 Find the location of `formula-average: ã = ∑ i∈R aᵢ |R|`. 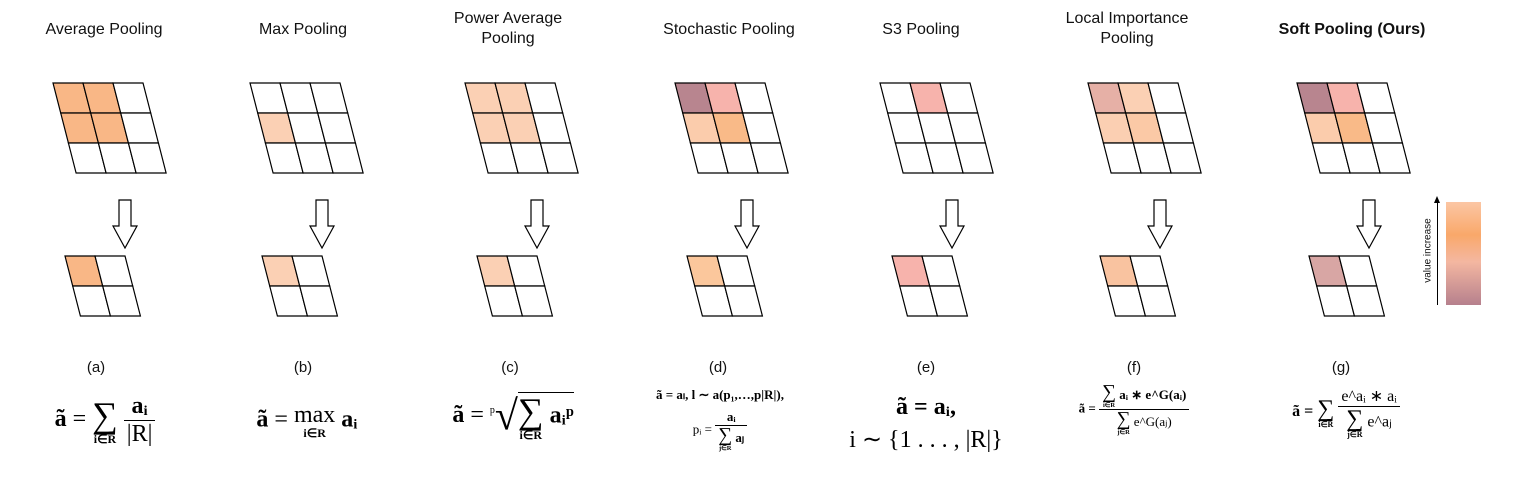

formula-average: ã = ∑ i∈R aᵢ |R| is located at coordinates (105, 420).